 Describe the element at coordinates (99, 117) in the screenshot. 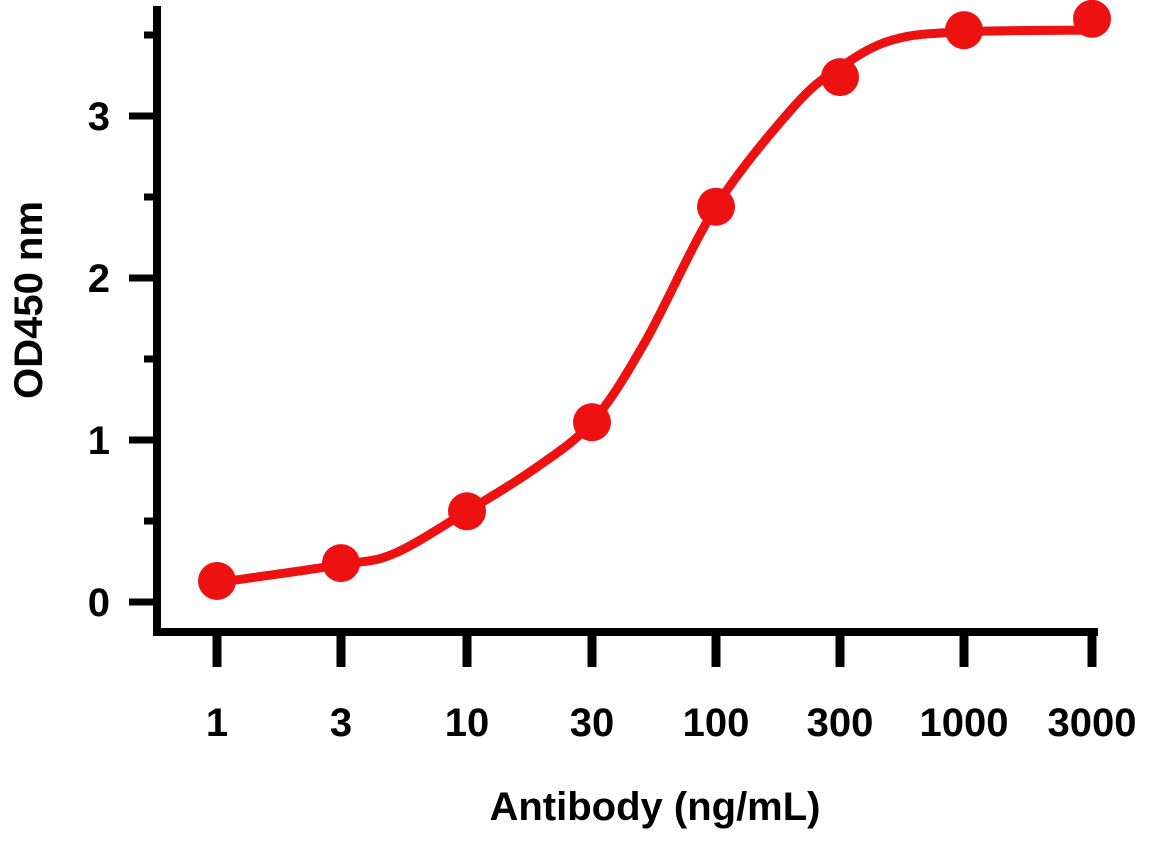

I see `y-tick-label: 3` at that location.